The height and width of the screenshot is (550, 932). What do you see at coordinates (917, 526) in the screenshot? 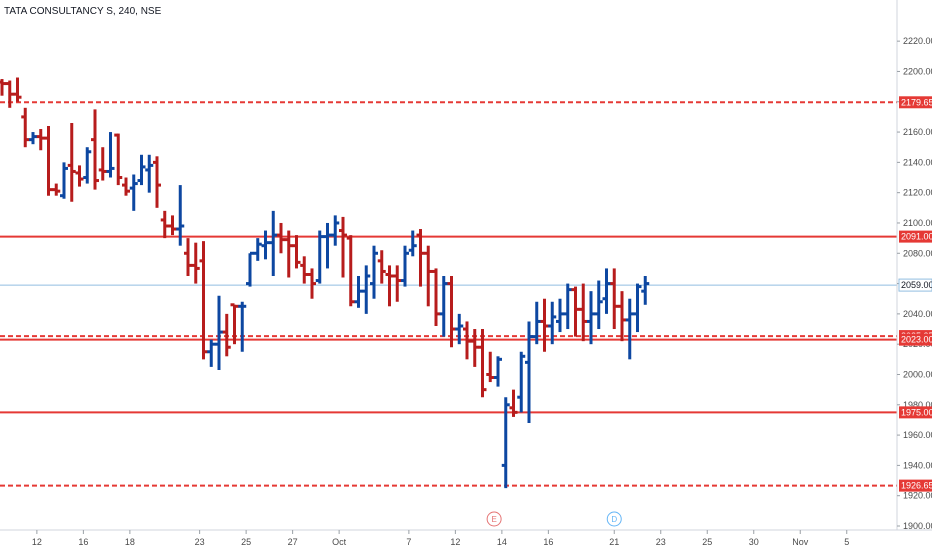
I see `price-tick-label: 1900.00` at bounding box center [917, 526].